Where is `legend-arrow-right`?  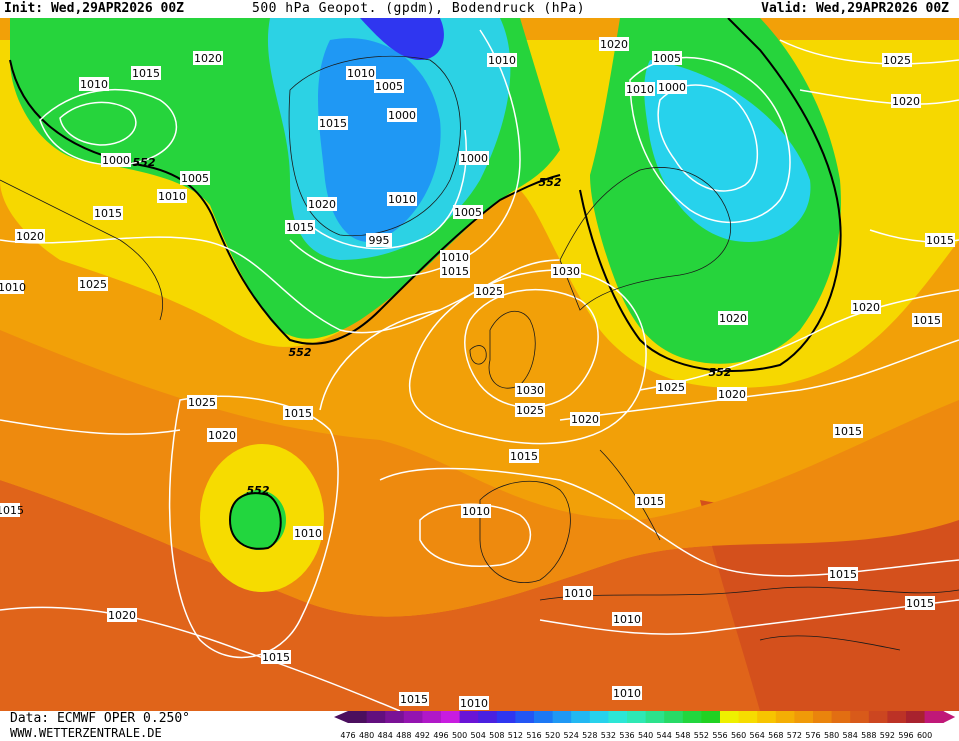
legend-arrow-right is located at coordinates (949, 717).